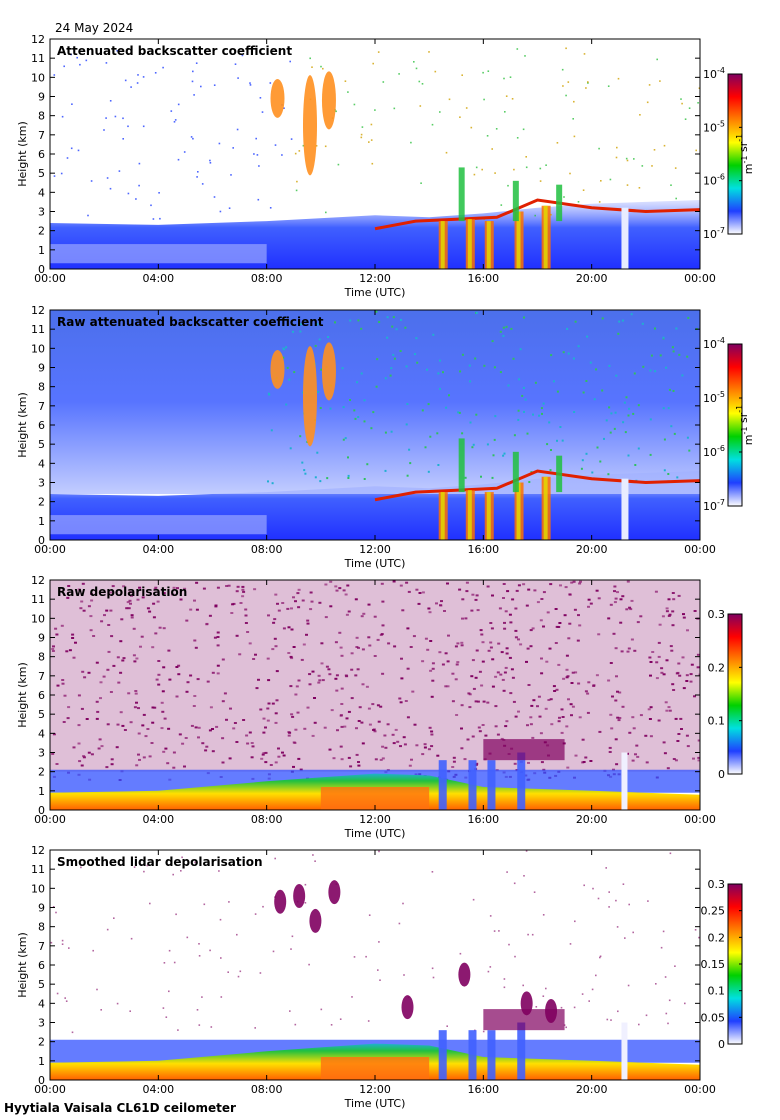  Describe the element at coordinates (713, 1017) in the screenshot. I see `colorbar-tick-label: 0.05` at that location.